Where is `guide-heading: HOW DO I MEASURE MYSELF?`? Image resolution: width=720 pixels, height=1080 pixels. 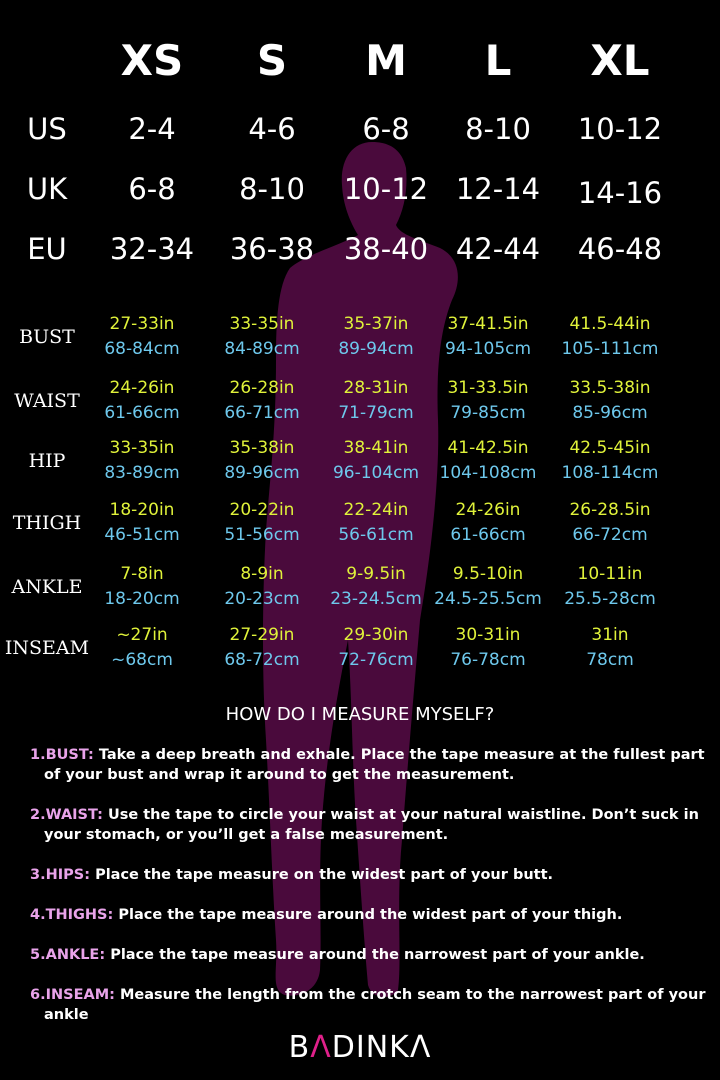
guide-heading: HOW DO I MEASURE MYSELF? is located at coordinates (360, 714).